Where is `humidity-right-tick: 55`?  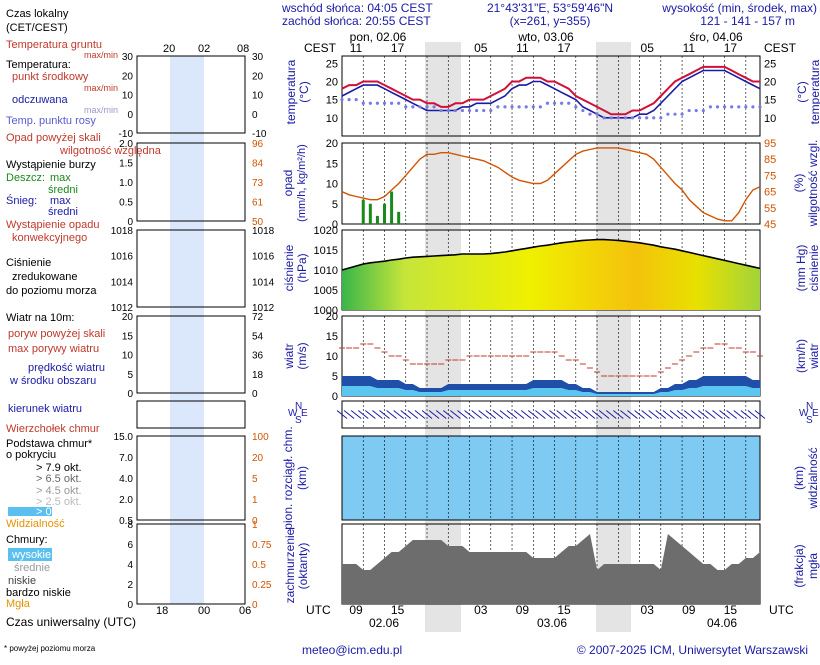 humidity-right-tick: 55 is located at coordinates (770, 209).